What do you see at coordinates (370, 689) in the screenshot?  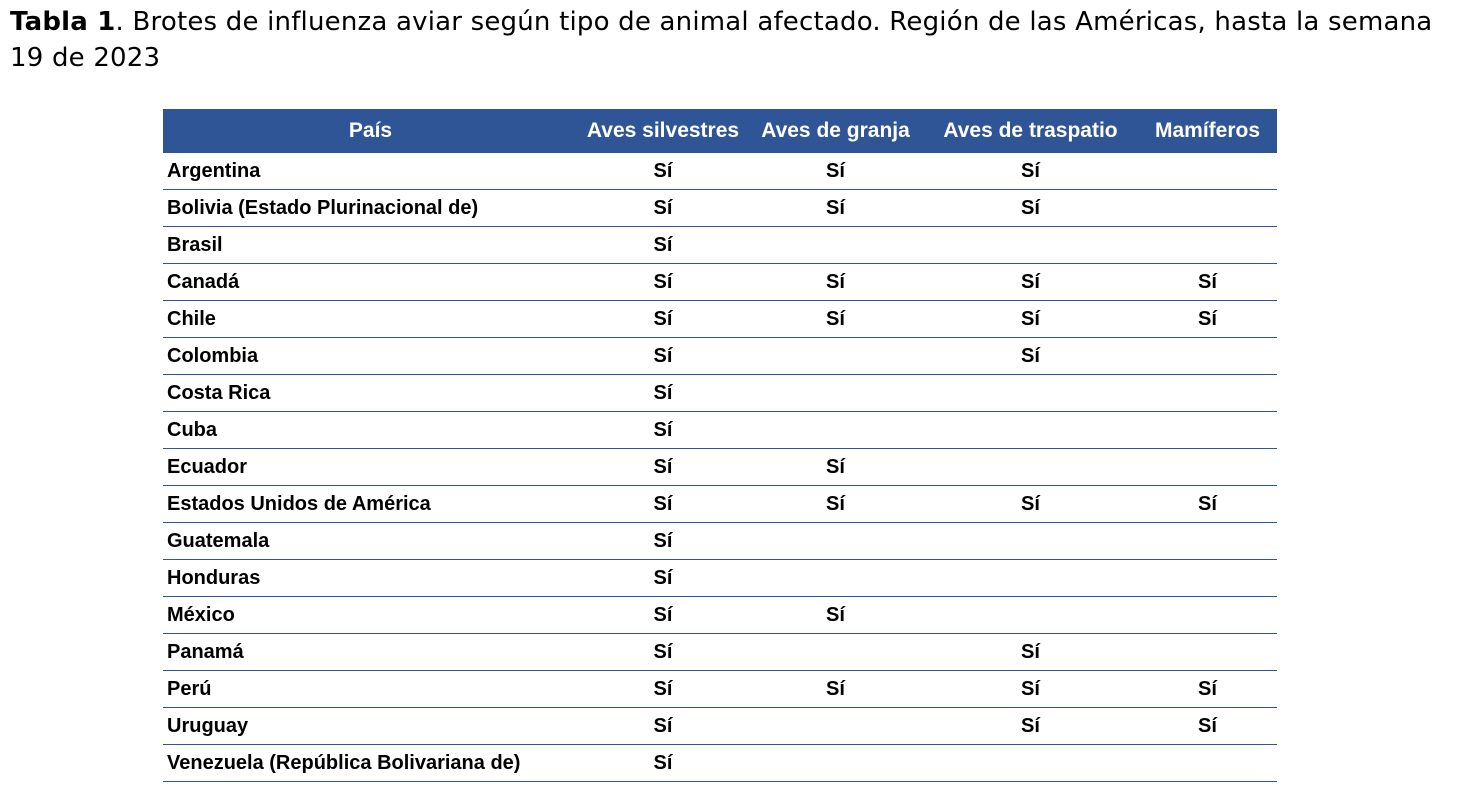 I see `cell-country: Perú` at bounding box center [370, 689].